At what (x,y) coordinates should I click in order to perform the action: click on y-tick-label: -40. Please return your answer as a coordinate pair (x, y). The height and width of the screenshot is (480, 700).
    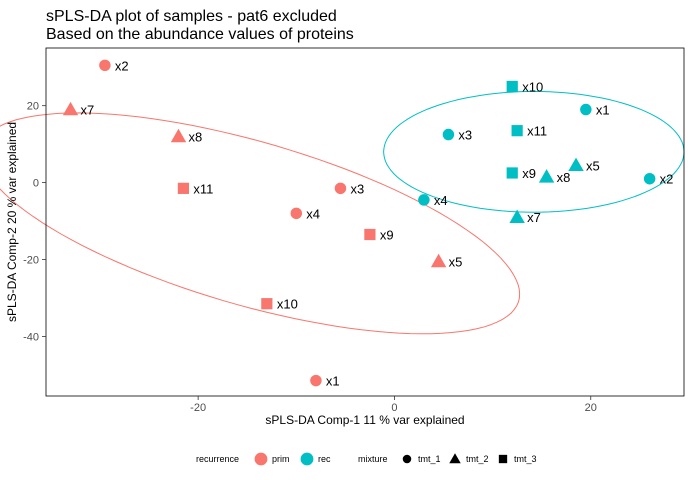
    Looking at the image, I should click on (31, 337).